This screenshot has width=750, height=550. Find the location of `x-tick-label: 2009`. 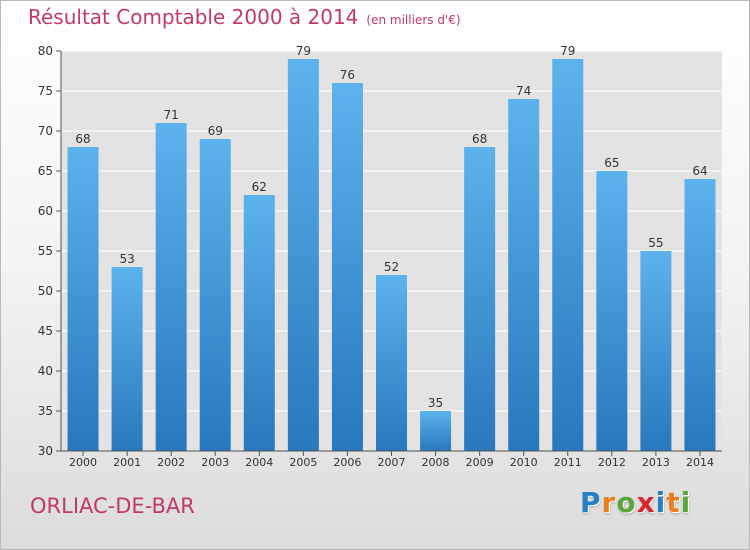

x-tick-label: 2009 is located at coordinates (480, 462).